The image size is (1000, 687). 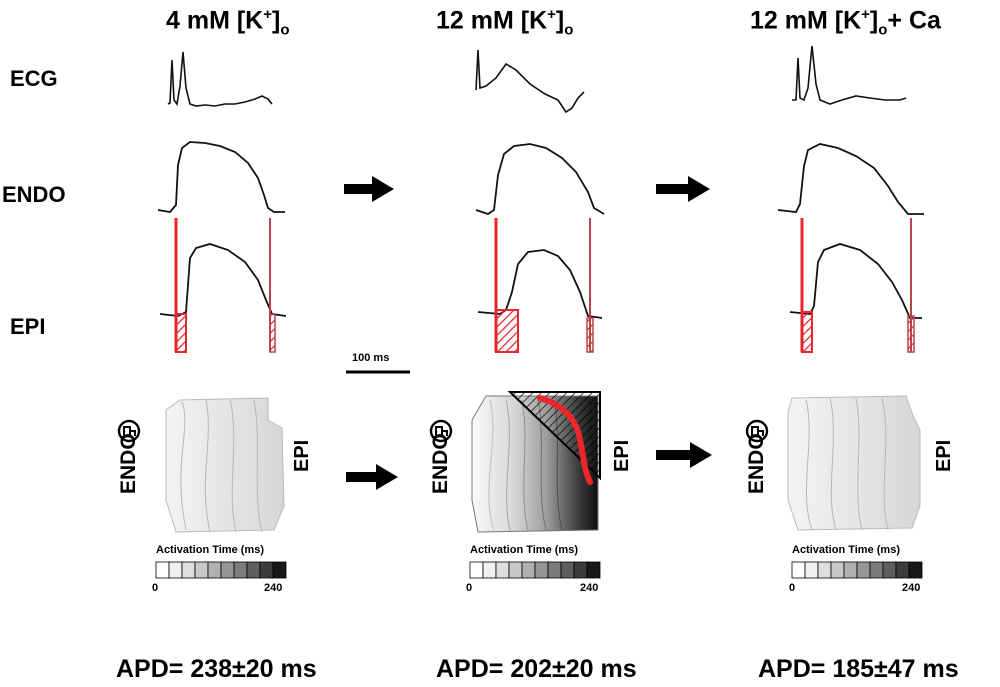 I want to click on colorbar-title-col-3: Activation Time (ms), so click(x=846, y=550).